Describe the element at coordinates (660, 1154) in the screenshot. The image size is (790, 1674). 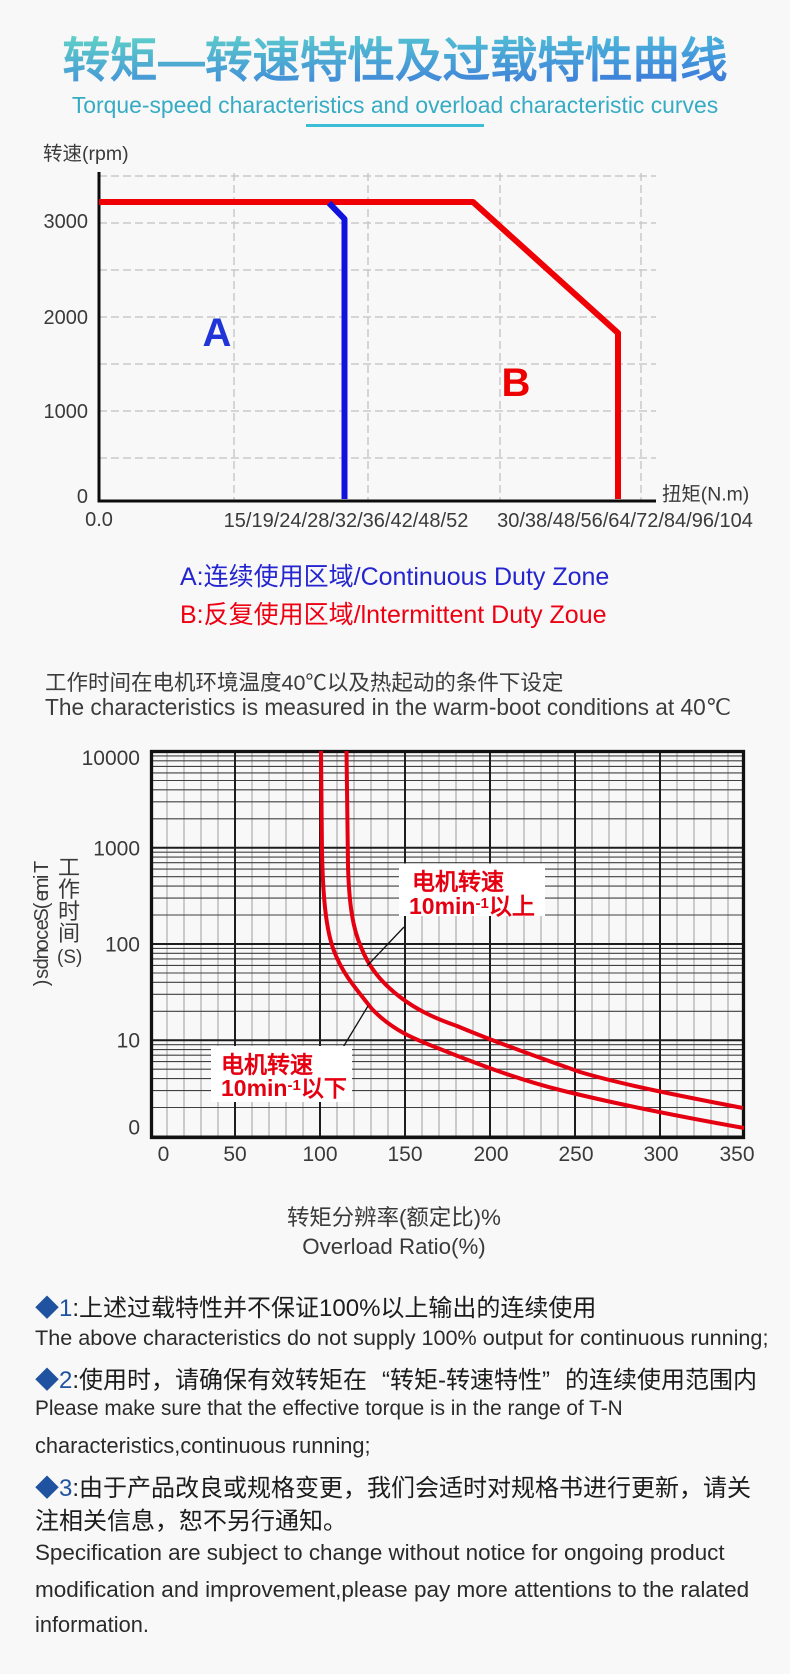
I see `svg-text: 300` at that location.